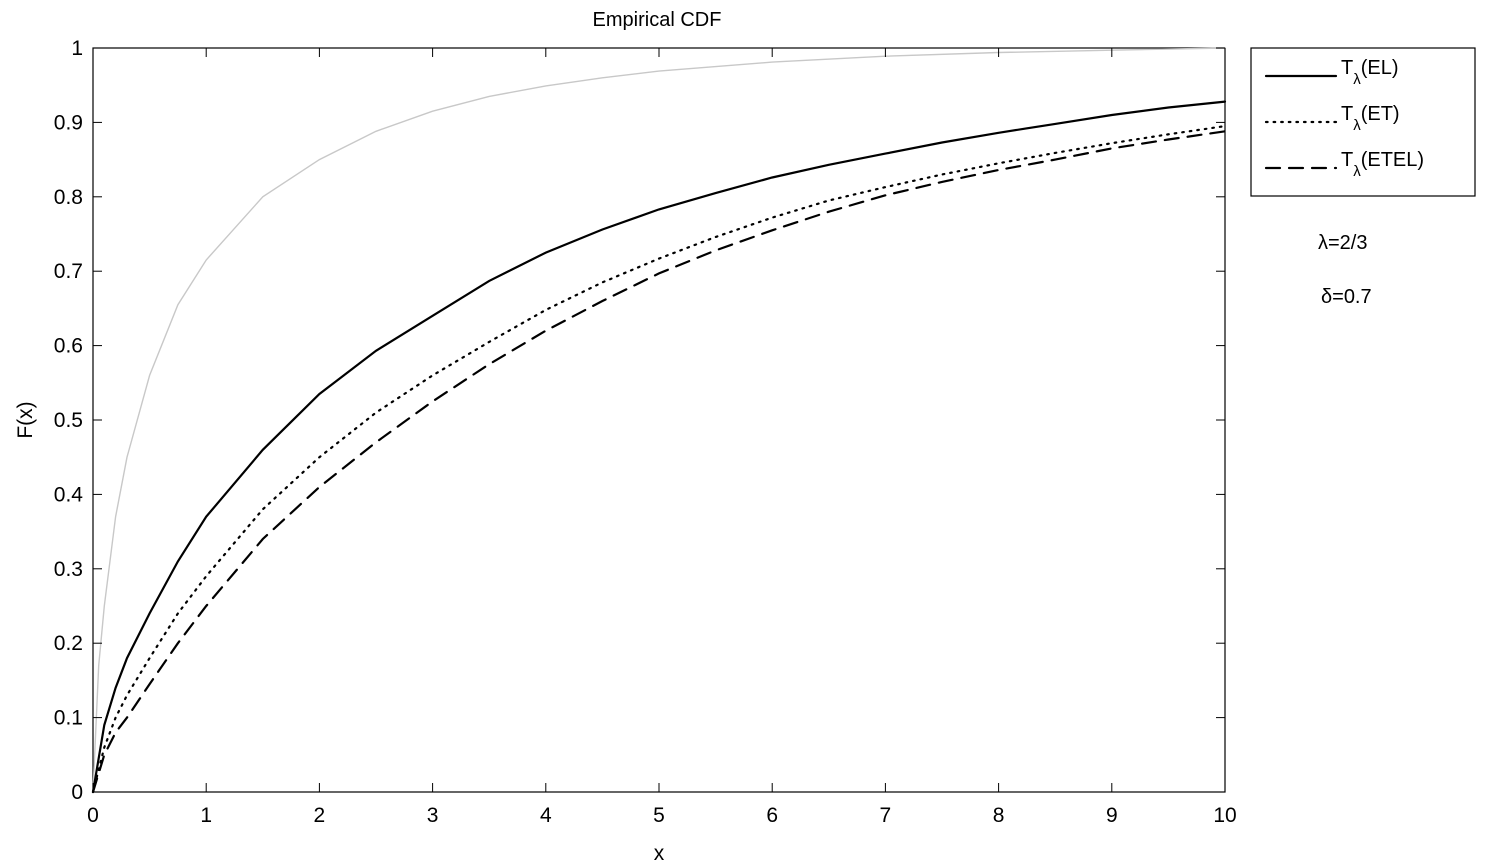 The image size is (1489, 867). What do you see at coordinates (1346, 297) in the screenshot?
I see `annotation-delta: δ=0.7` at bounding box center [1346, 297].